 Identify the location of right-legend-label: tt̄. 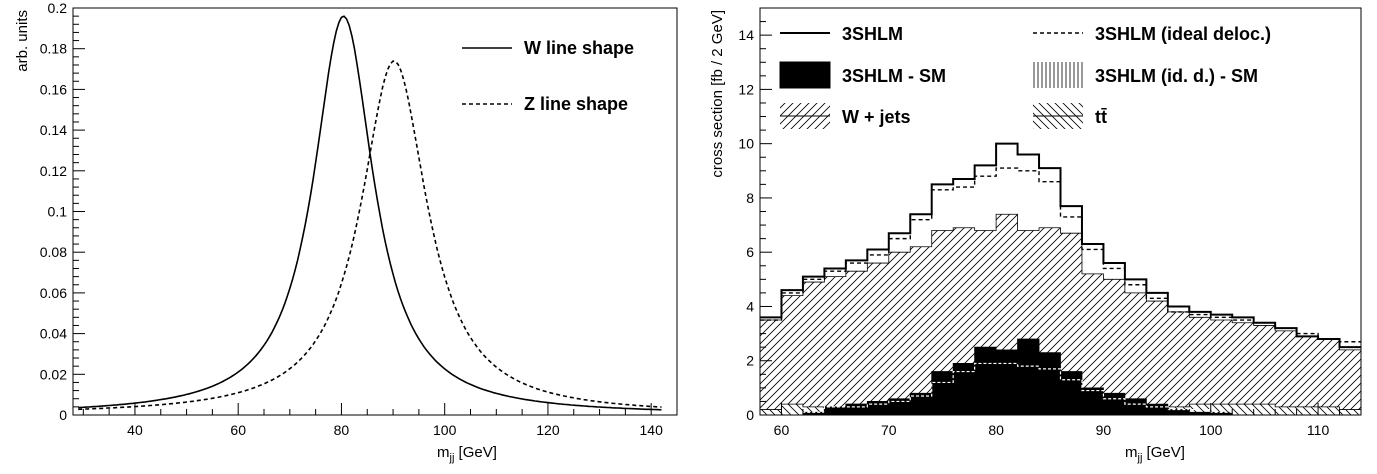
(1101, 117).